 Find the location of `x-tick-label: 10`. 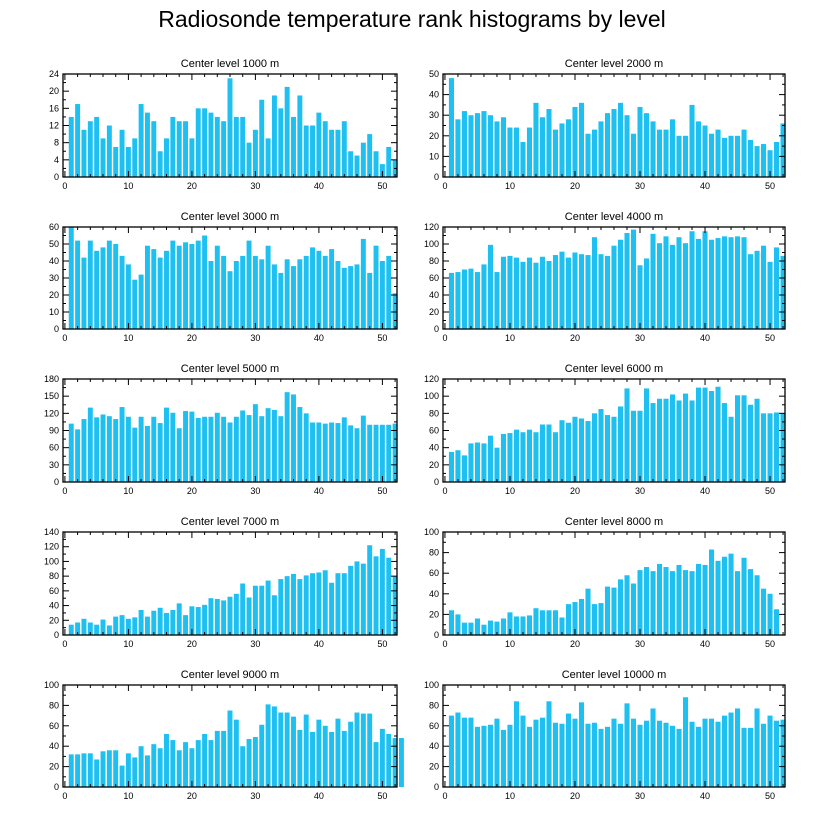

x-tick-label: 10 is located at coordinates (510, 338).